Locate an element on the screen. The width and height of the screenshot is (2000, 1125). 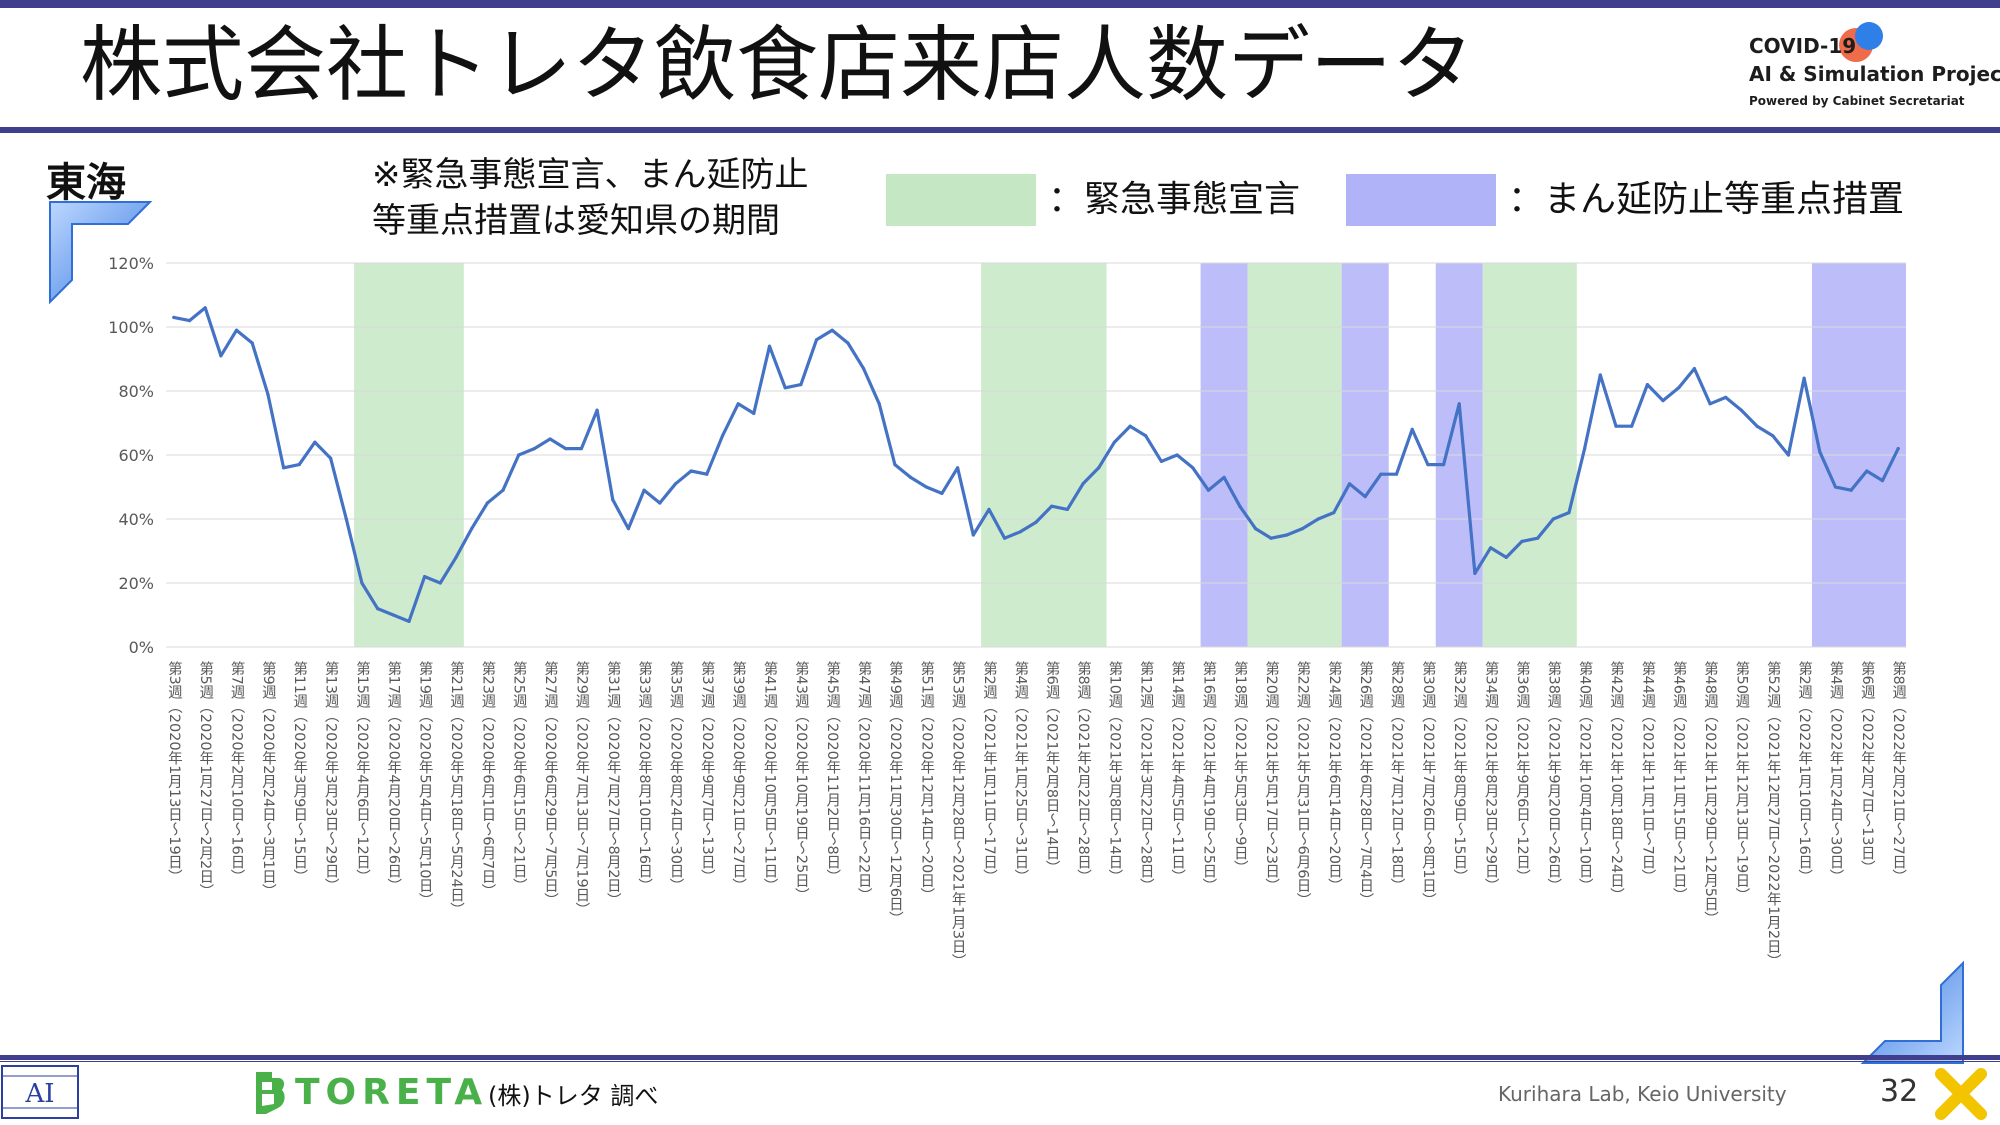
x-tick-label: 第37週（2020年9月7日～13日） is located at coordinates (707, 772).